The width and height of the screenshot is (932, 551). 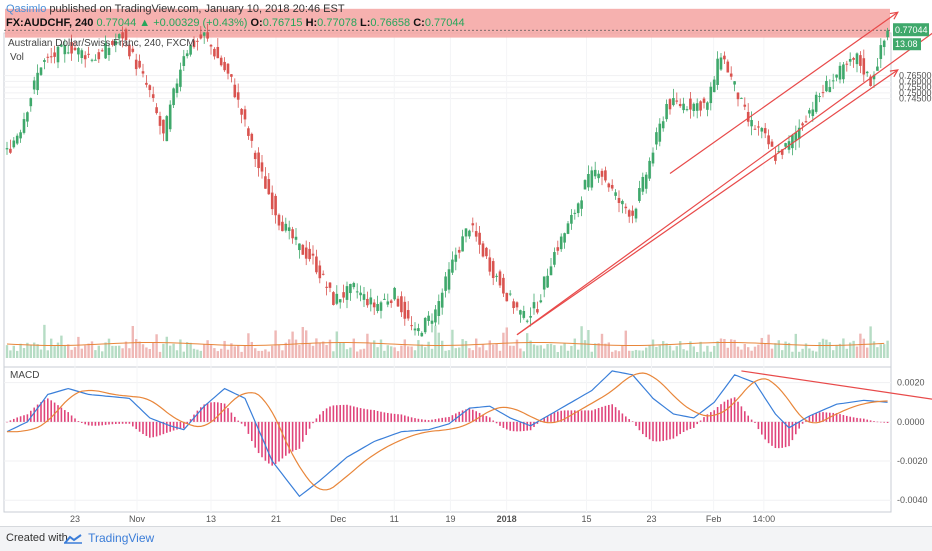 What do you see at coordinates (26, 9) in the screenshot?
I see `author-link: Qasimlo` at bounding box center [26, 9].